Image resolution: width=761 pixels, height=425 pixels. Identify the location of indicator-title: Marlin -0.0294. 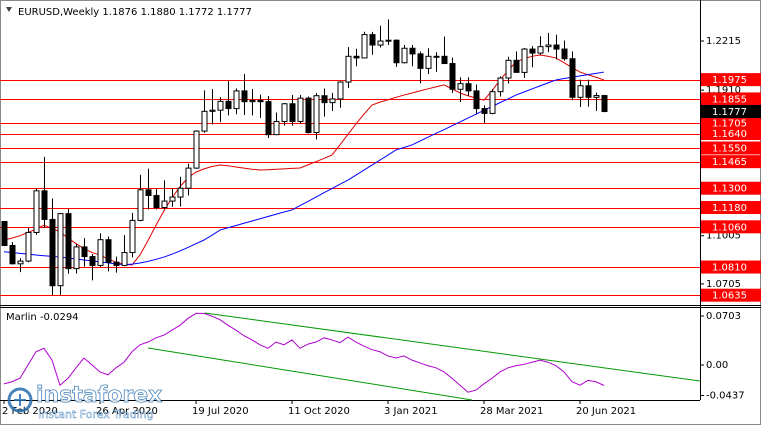
(42, 317).